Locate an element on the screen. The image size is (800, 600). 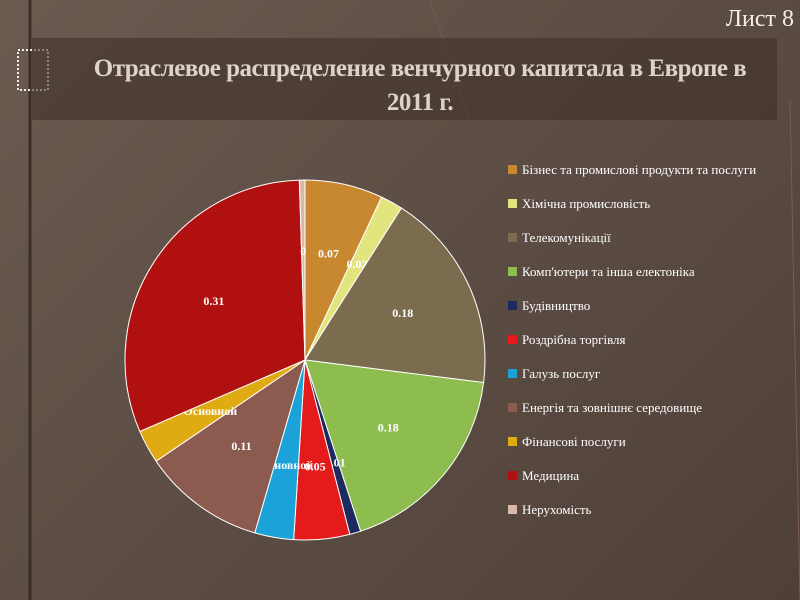
page-label: Лист 8 is located at coordinates (759, 19).